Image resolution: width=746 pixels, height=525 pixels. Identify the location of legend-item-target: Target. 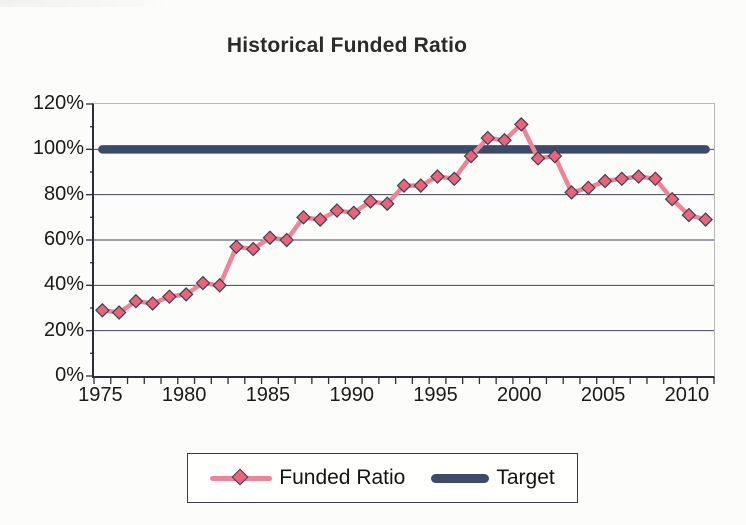
(480, 478).